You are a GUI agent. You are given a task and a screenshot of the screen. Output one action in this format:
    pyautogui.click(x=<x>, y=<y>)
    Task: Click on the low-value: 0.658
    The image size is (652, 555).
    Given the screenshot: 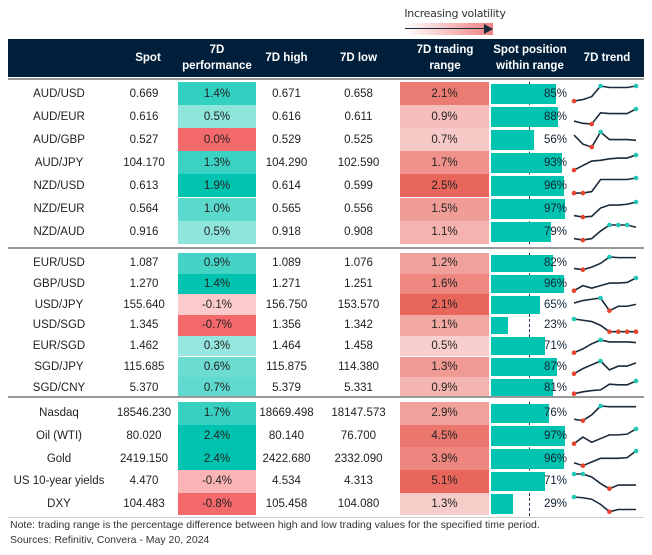 What is the action you would take?
    pyautogui.click(x=358, y=93)
    